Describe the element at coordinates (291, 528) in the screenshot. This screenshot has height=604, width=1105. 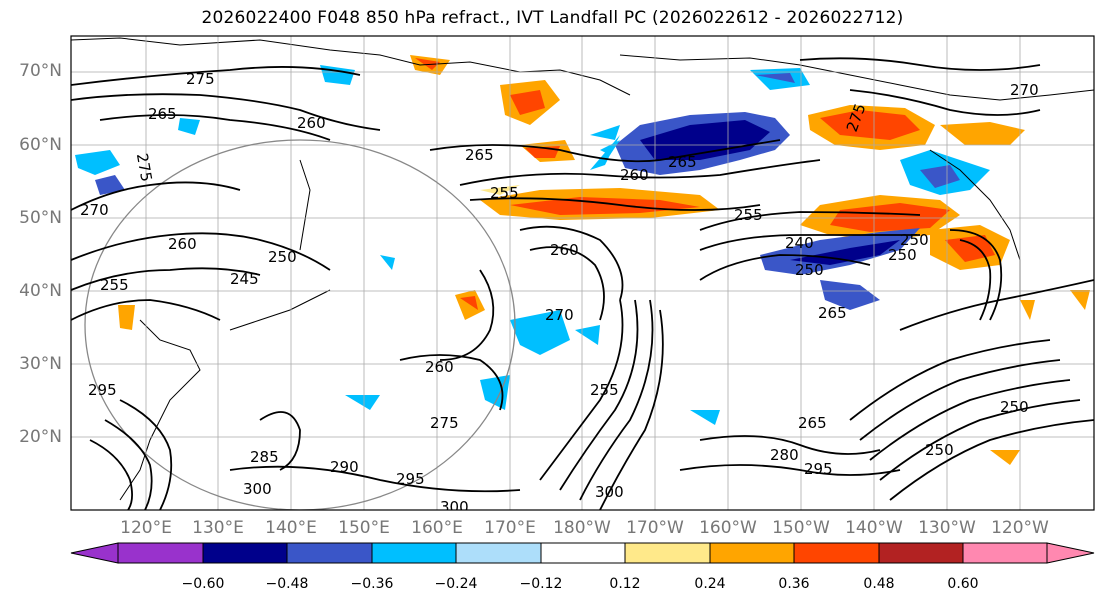
I see `lon-label: 140°E` at that location.